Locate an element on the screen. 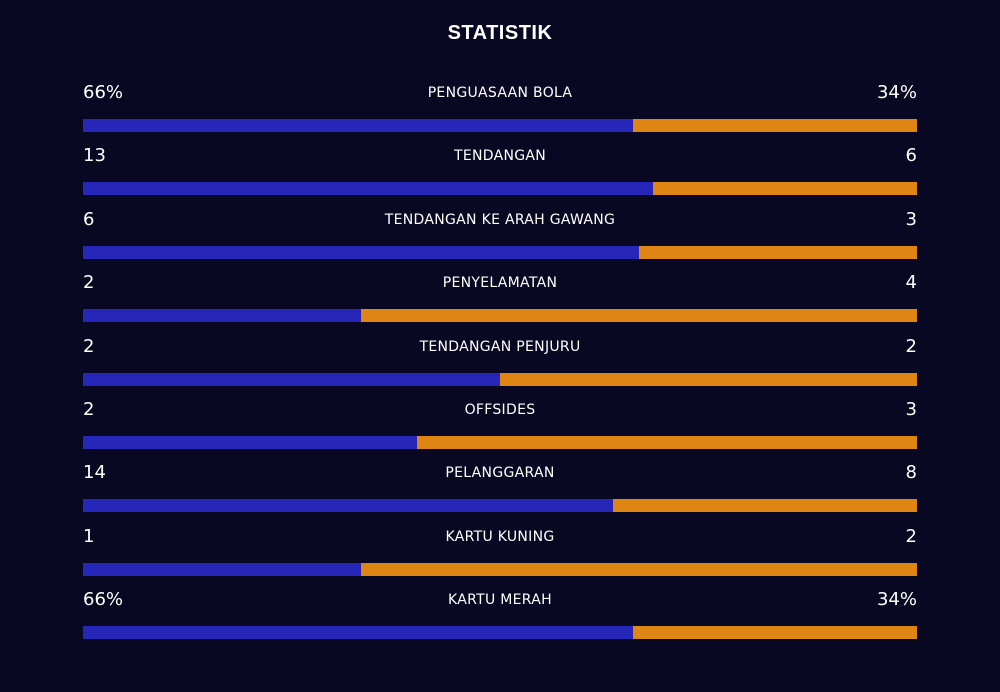 The width and height of the screenshot is (1000, 692). stat-header: 1 KARTU KUNING 2 is located at coordinates (500, 537).